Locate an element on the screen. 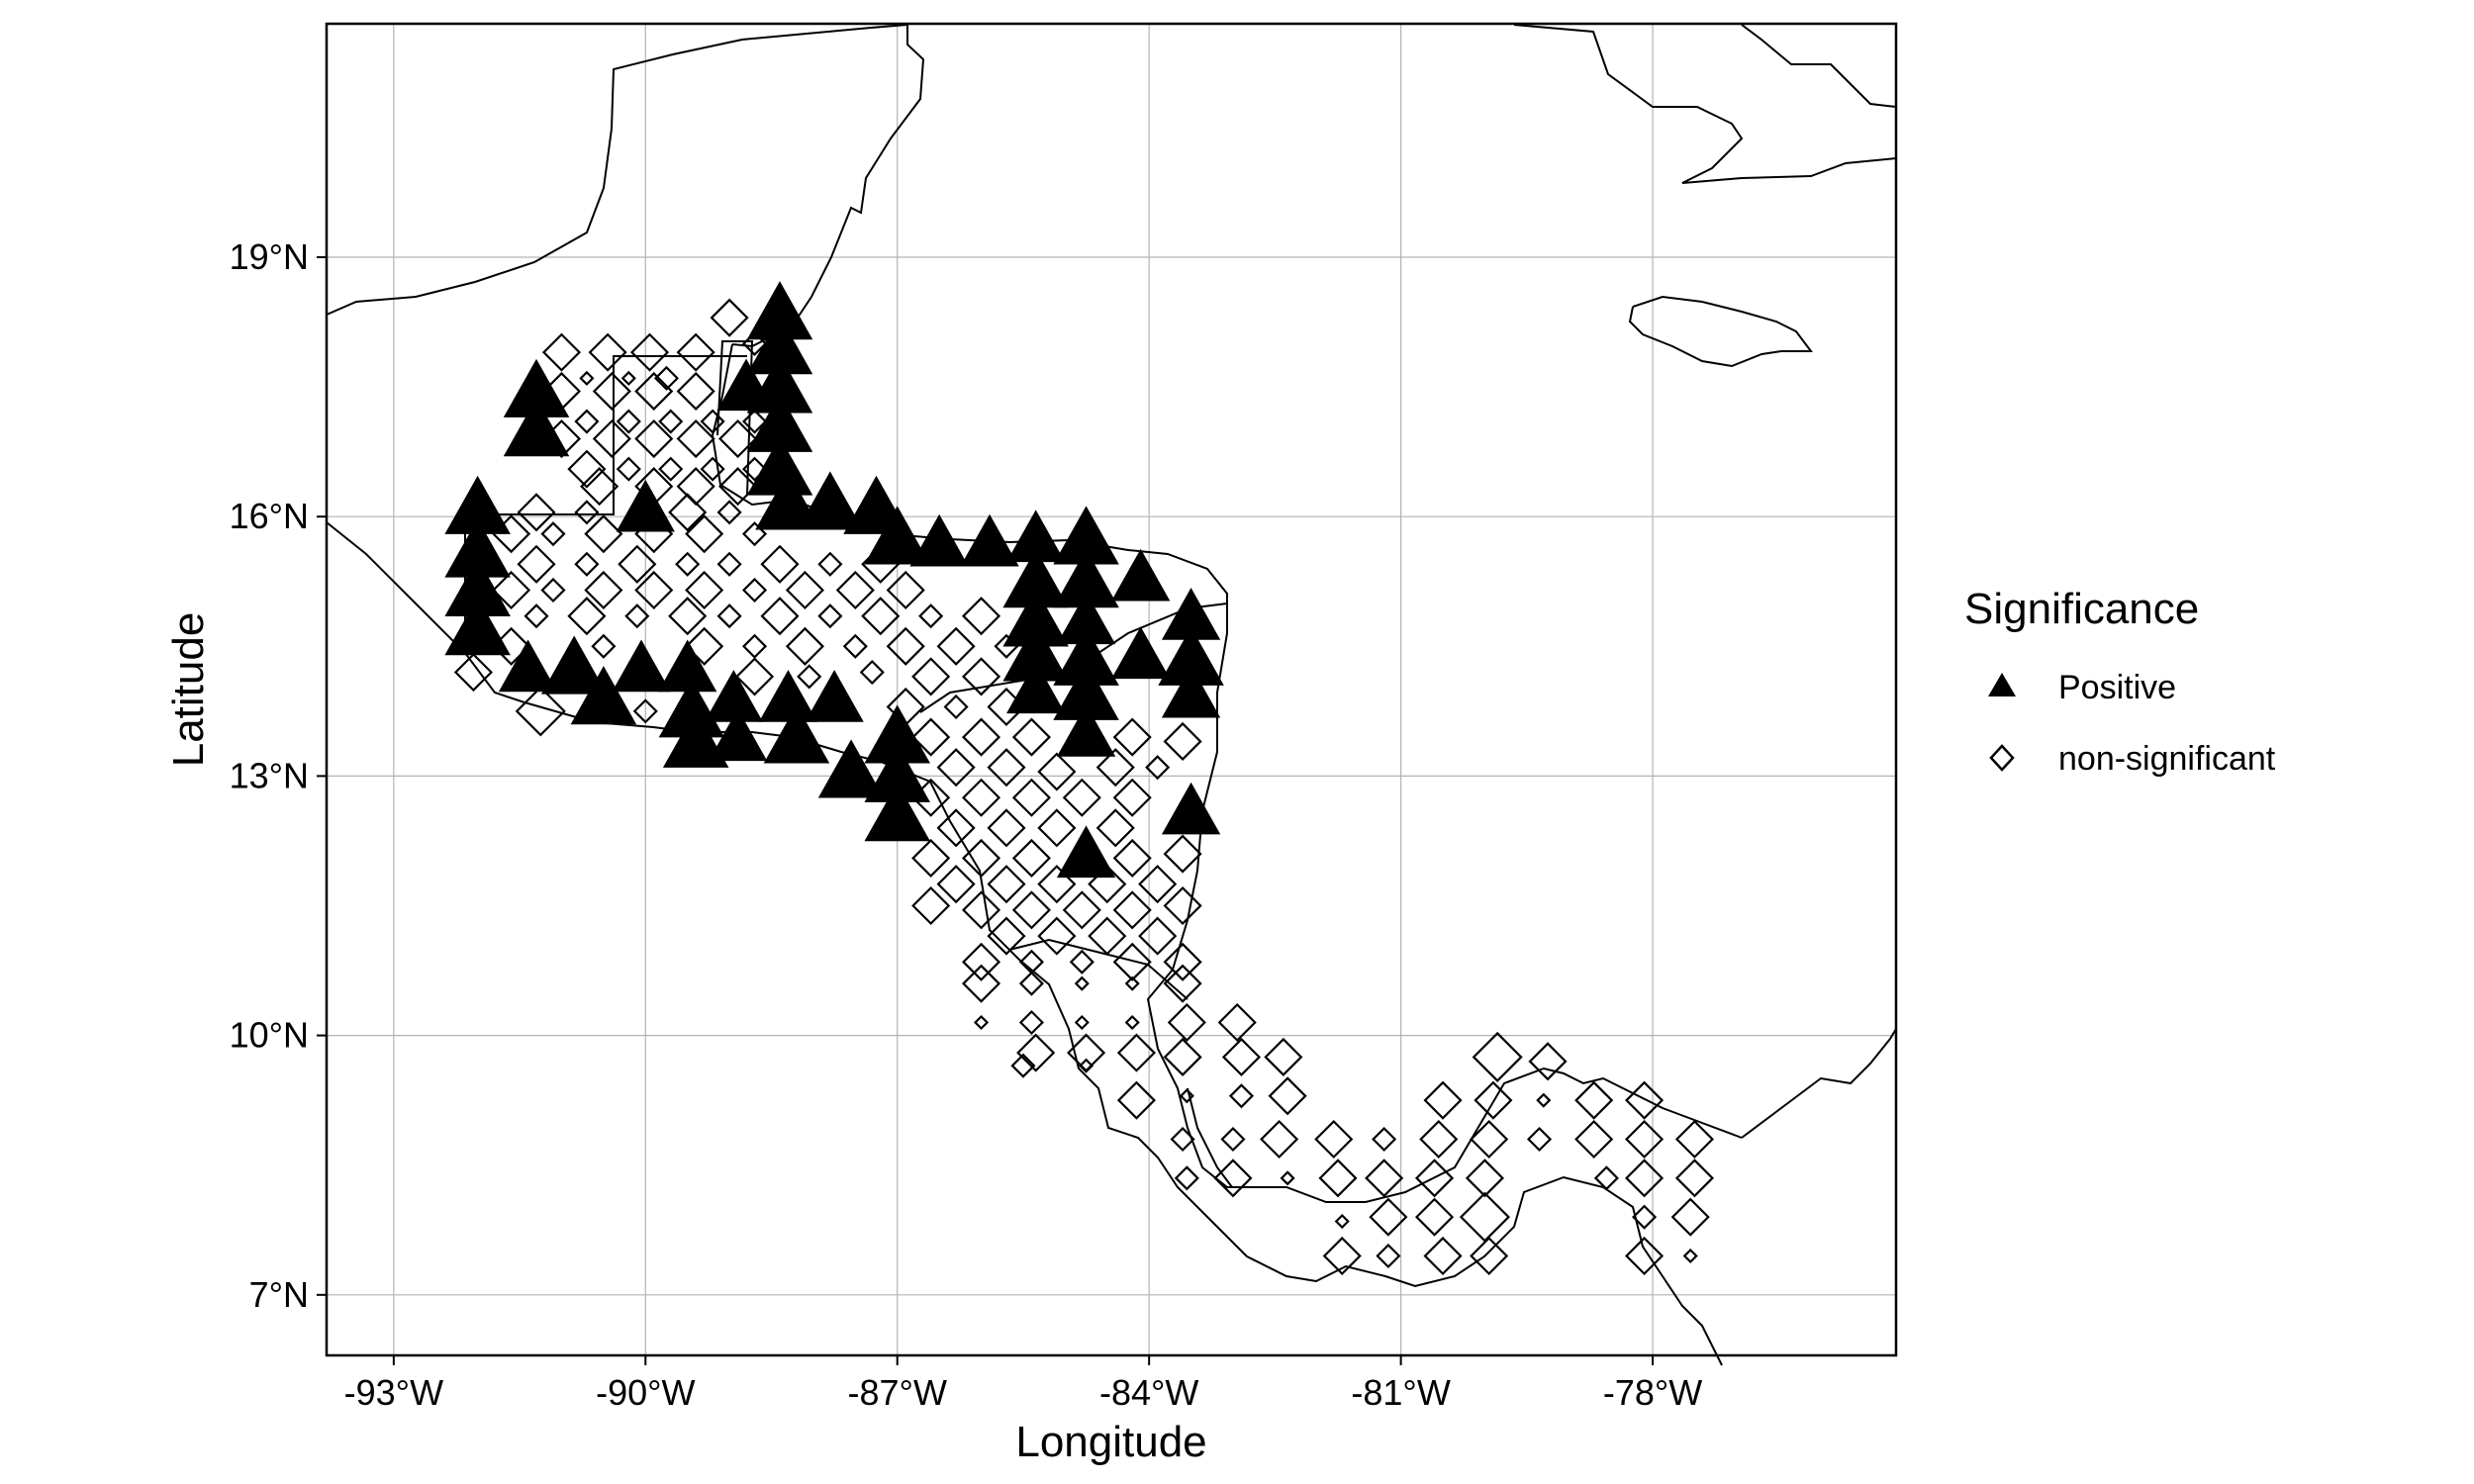  legend: Significance Positive non-significant is located at coordinates (2120, 681).